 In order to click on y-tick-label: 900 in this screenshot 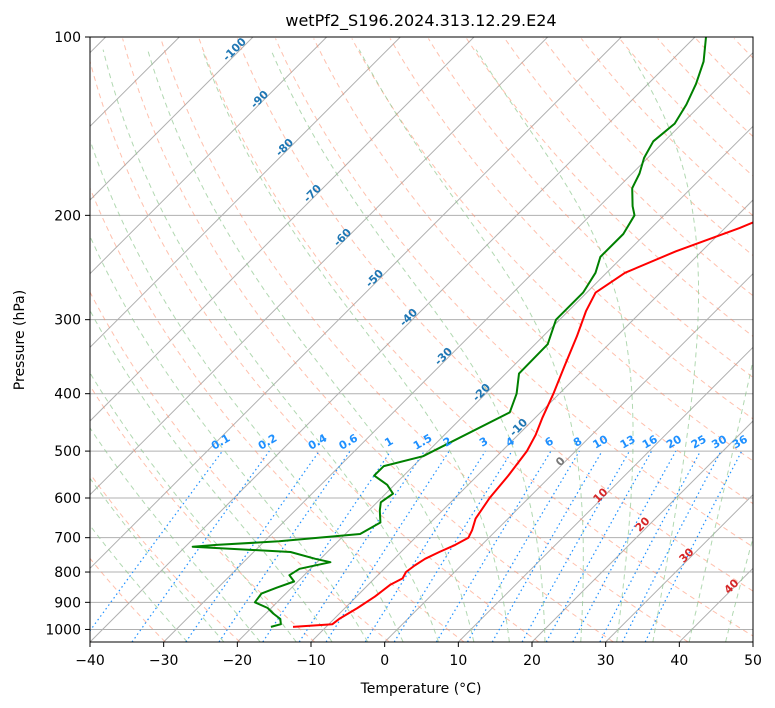, I will do `click(67, 603)`.